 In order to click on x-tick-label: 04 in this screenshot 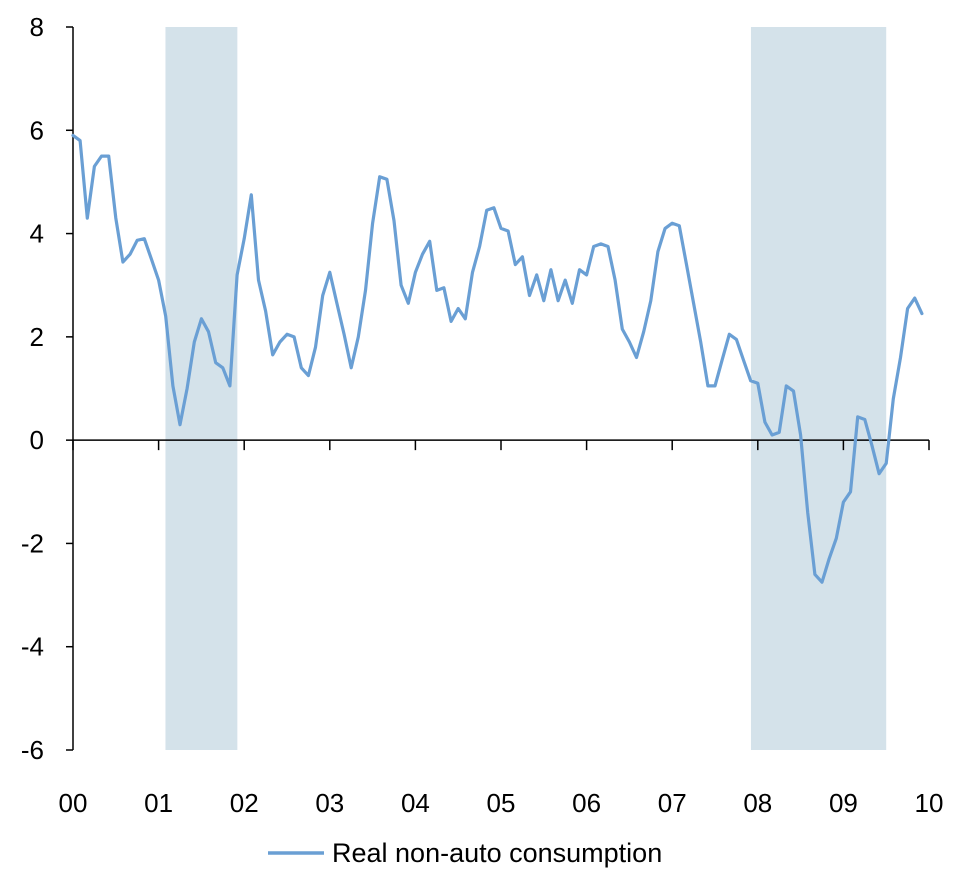, I will do `click(415, 803)`.